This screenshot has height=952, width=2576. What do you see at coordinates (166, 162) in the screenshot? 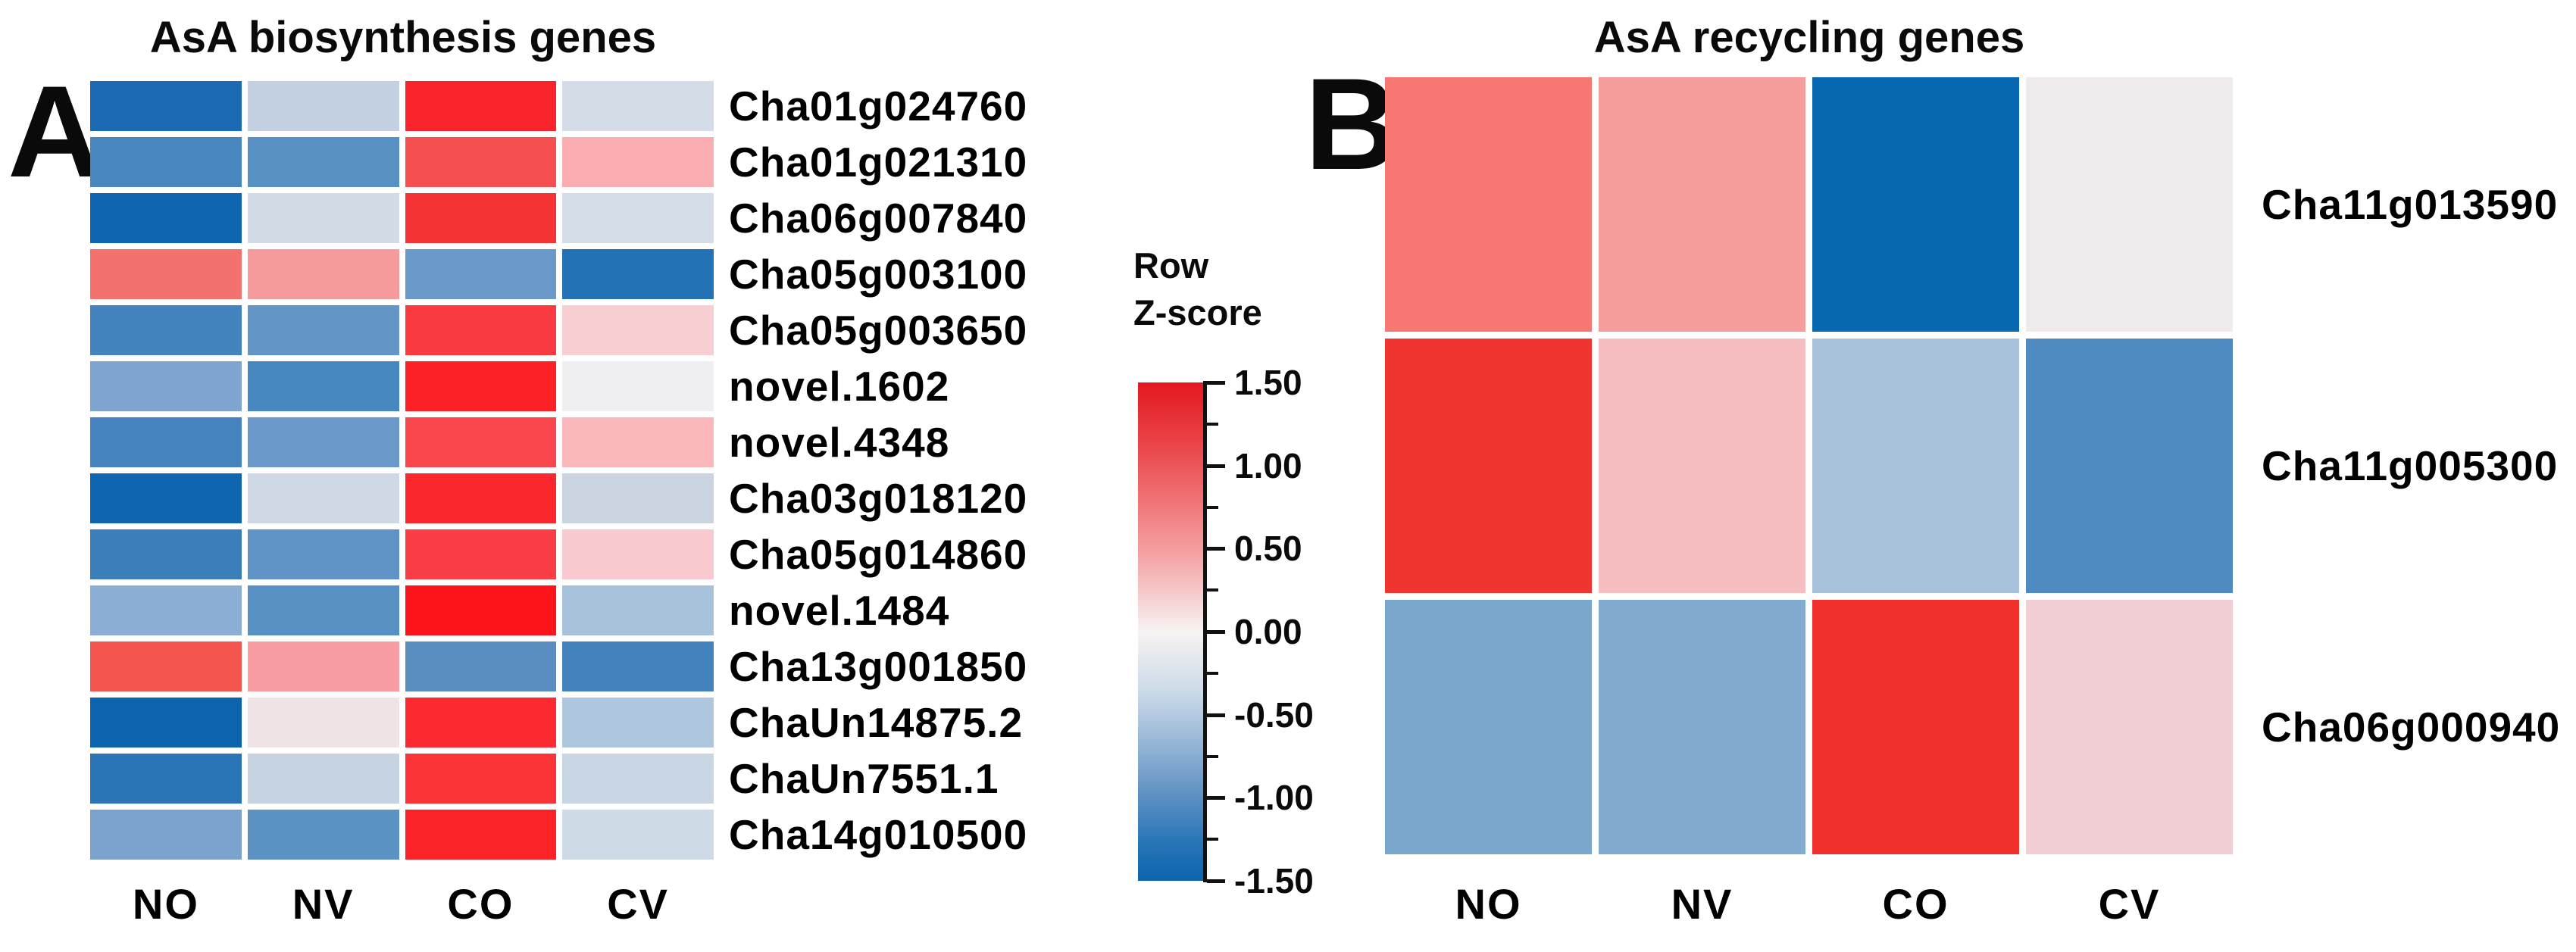
I see `heatmap-cell-Cha01g021310-NO` at bounding box center [166, 162].